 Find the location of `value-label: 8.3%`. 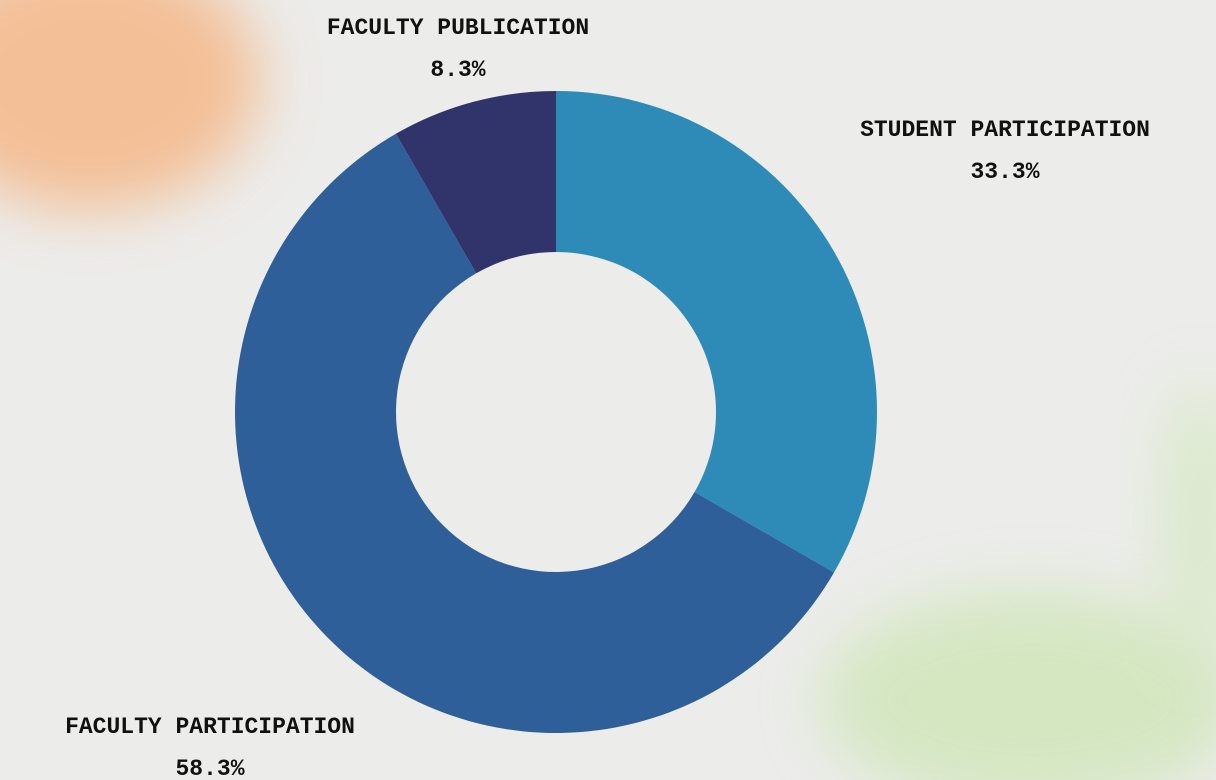

value-label: 8.3% is located at coordinates (457, 70).